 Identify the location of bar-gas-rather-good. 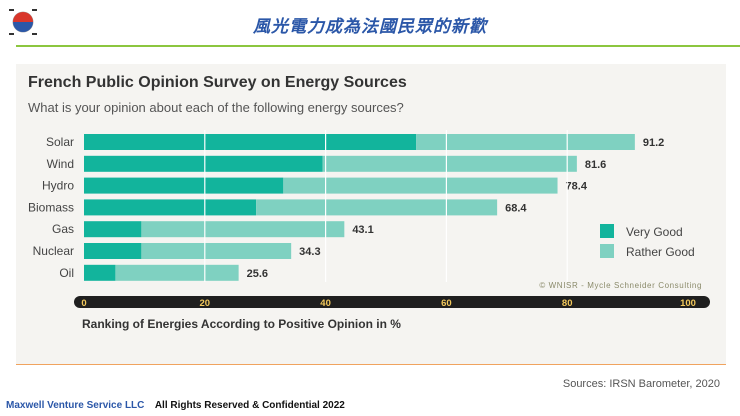
(243, 229).